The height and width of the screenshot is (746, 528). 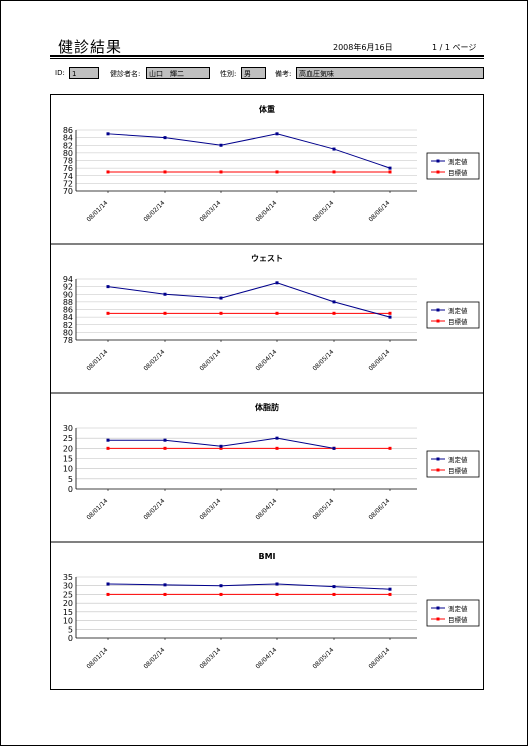 I want to click on measured-line, so click(x=249, y=300).